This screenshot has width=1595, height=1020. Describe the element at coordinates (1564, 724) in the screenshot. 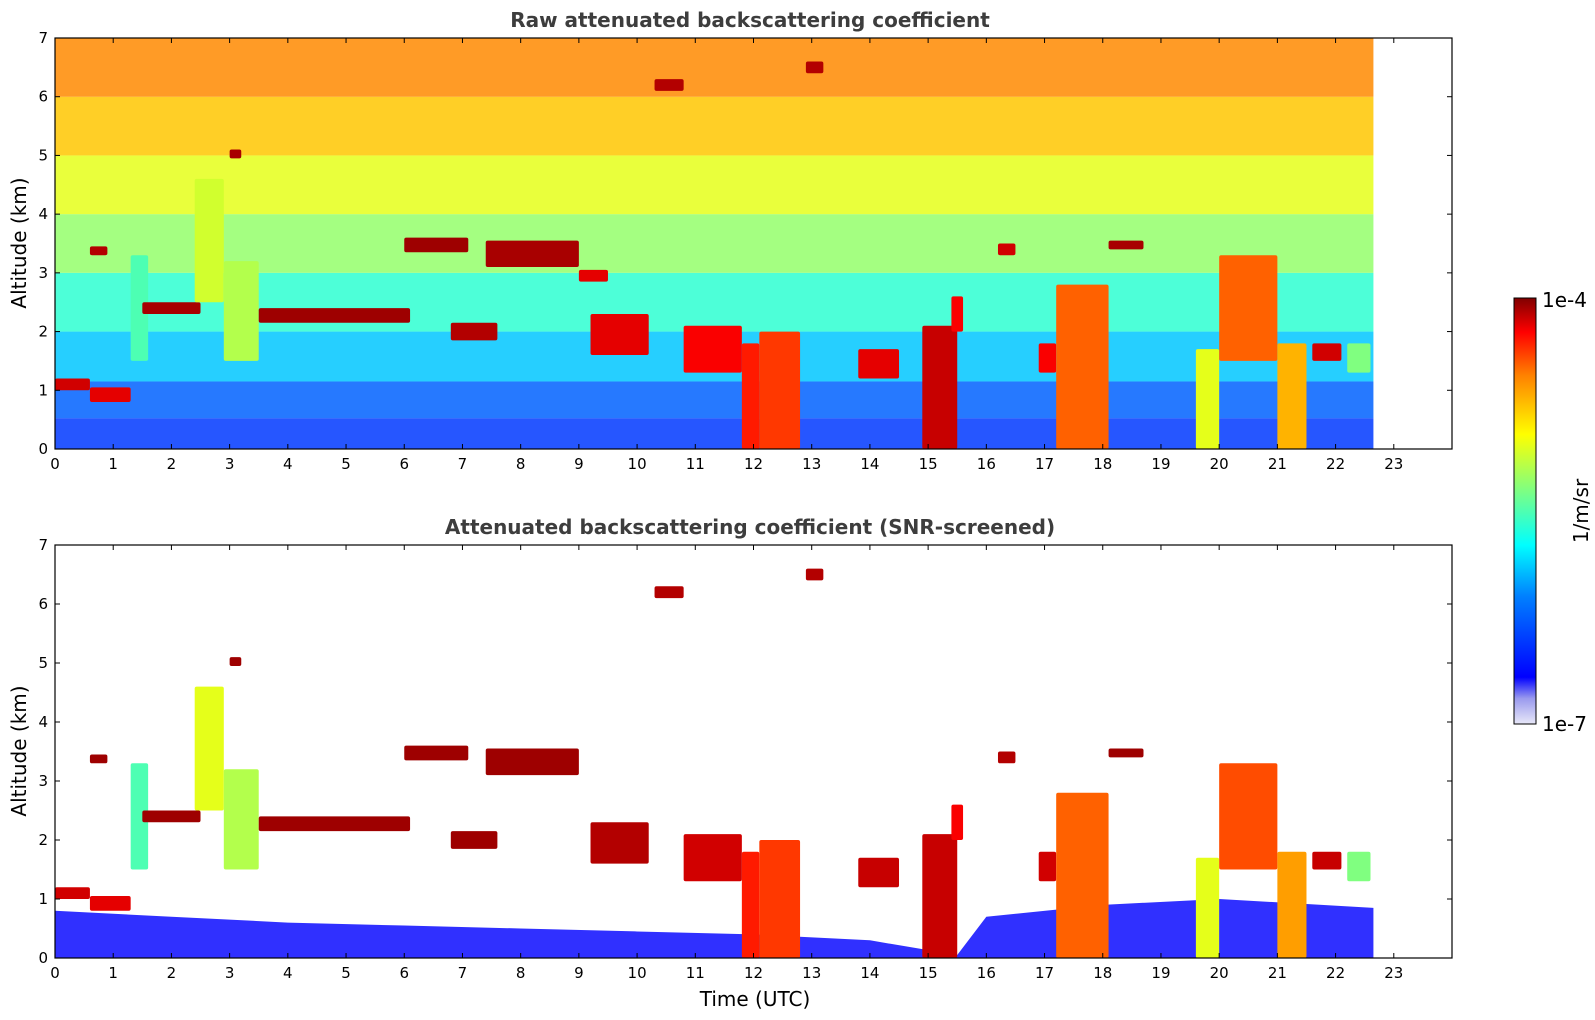

I see `colorbar-min-label: 1e-7` at that location.